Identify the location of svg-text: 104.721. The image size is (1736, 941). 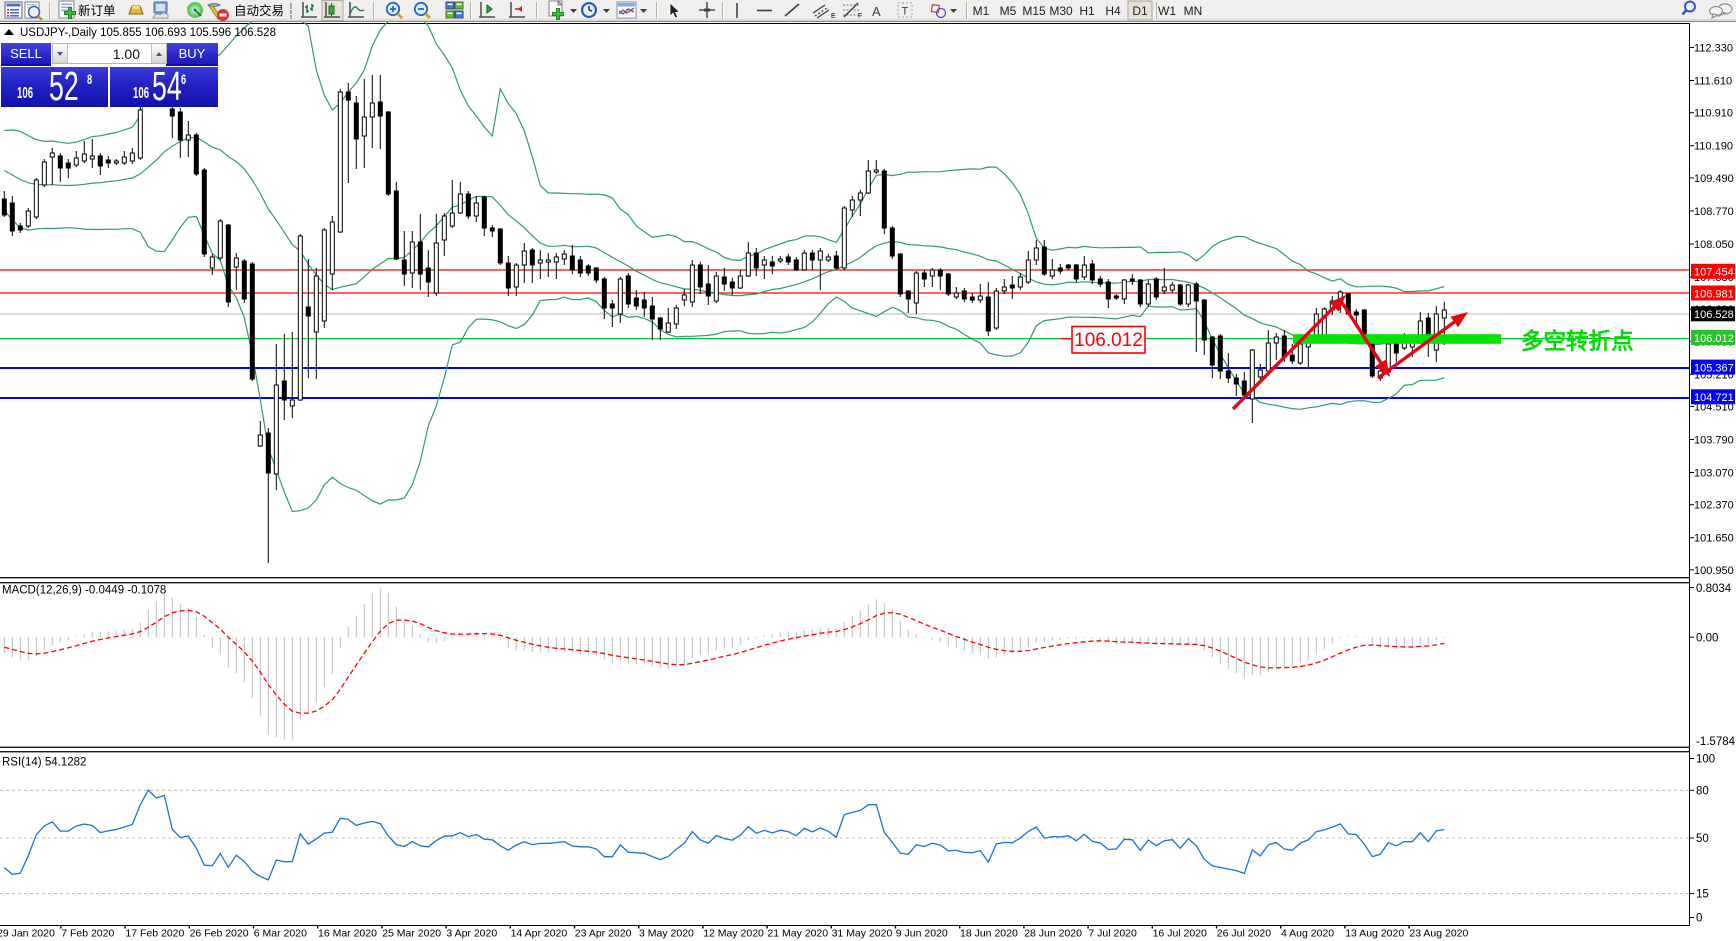
(1714, 398).